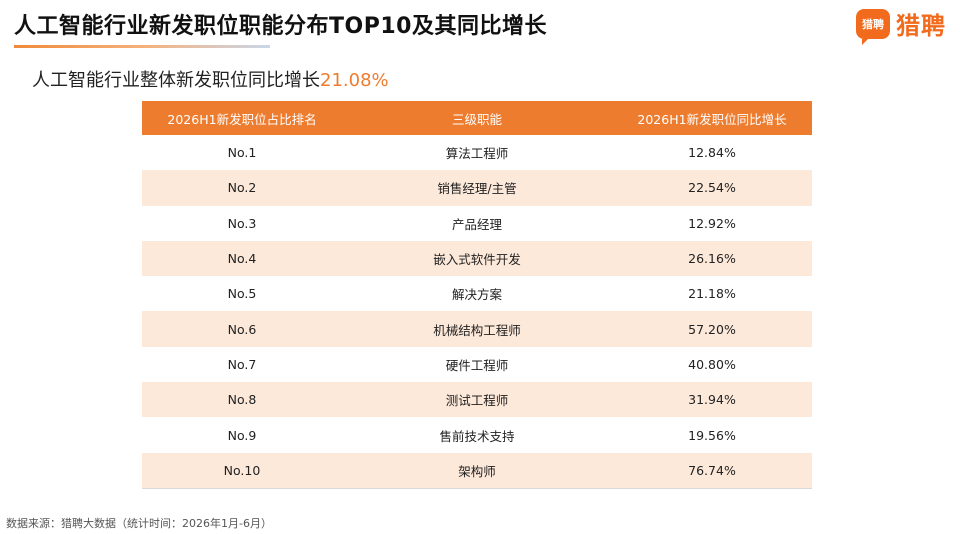 This screenshot has width=960, height=534. I want to click on header-growth: 2026H1新发职位同比增长, so click(712, 118).